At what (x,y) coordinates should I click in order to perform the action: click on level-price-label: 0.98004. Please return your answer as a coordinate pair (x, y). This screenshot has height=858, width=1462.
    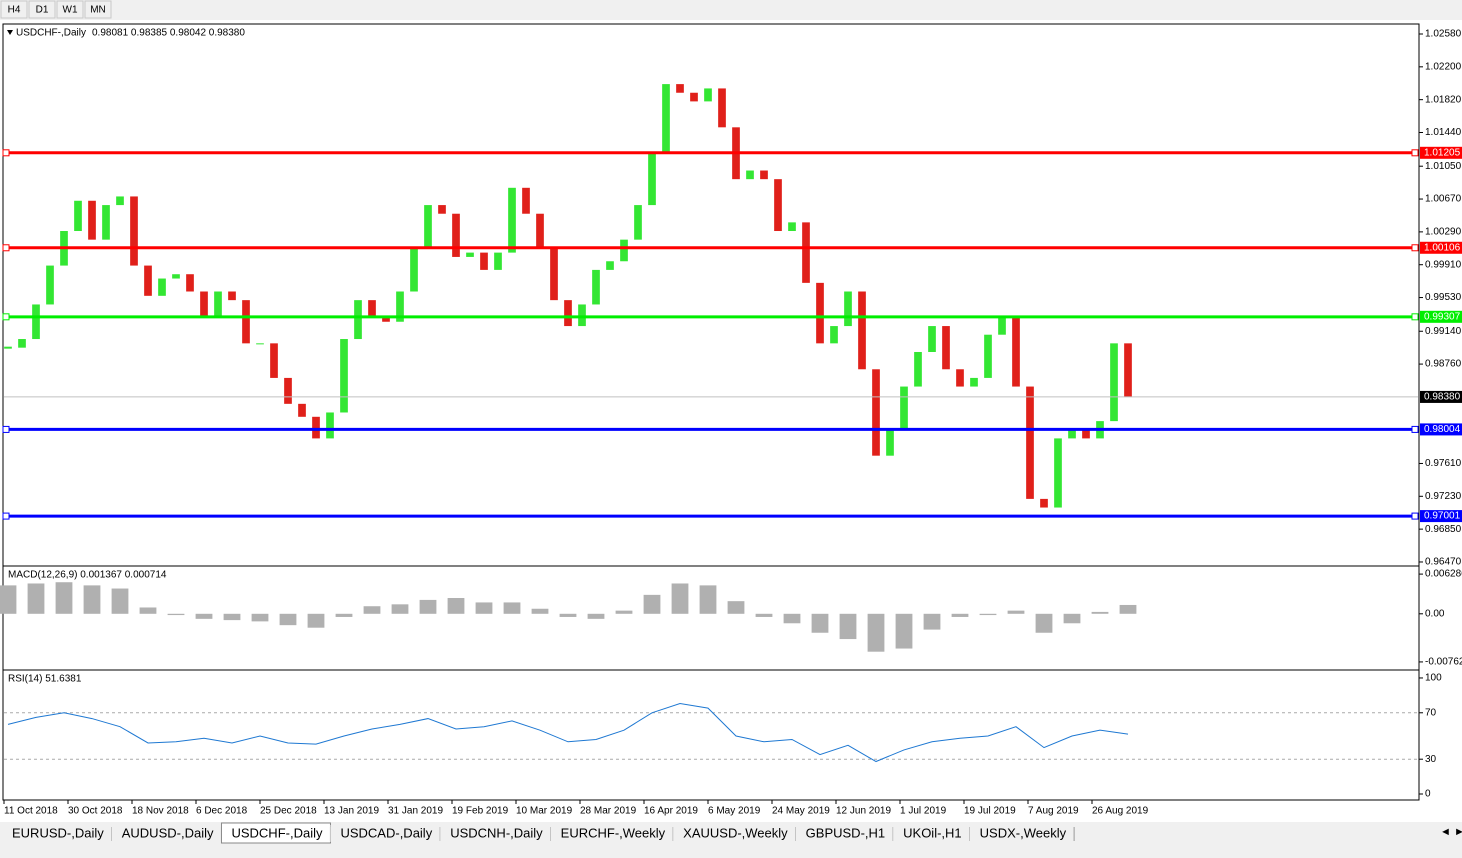
    Looking at the image, I should click on (1442, 429).